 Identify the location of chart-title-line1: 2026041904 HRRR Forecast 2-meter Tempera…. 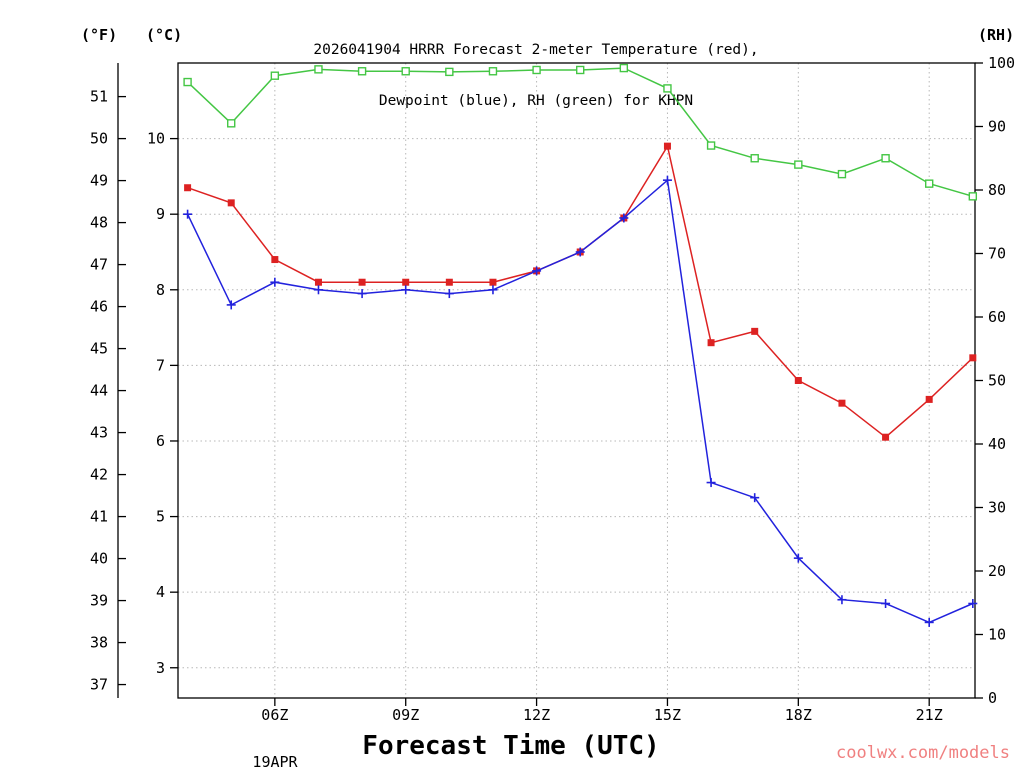
(536, 50).